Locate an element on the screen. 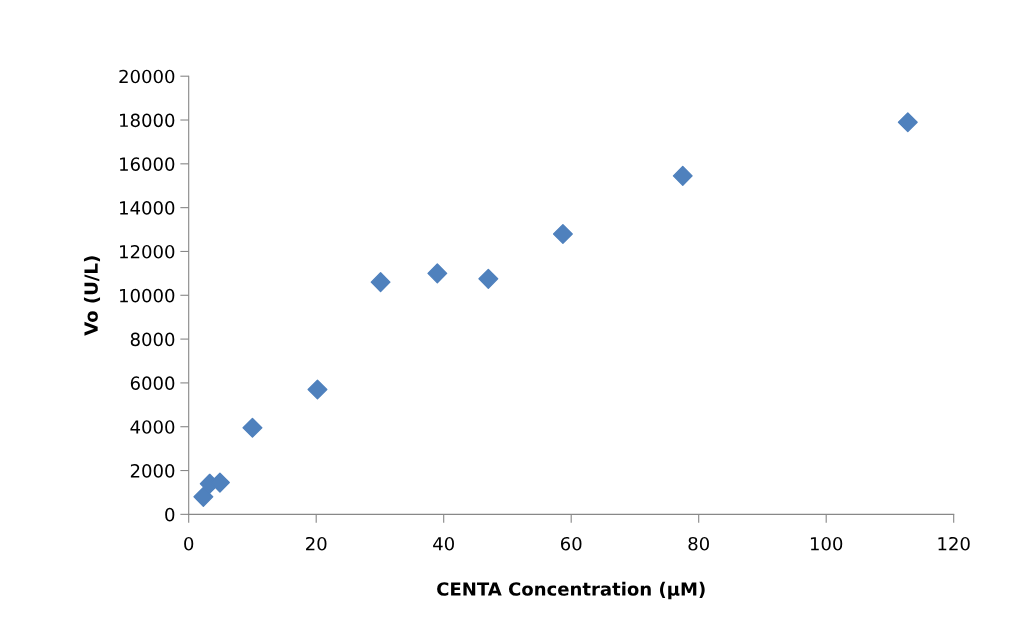 The height and width of the screenshot is (635, 1020). x-tick-label: 0 is located at coordinates (189, 543).